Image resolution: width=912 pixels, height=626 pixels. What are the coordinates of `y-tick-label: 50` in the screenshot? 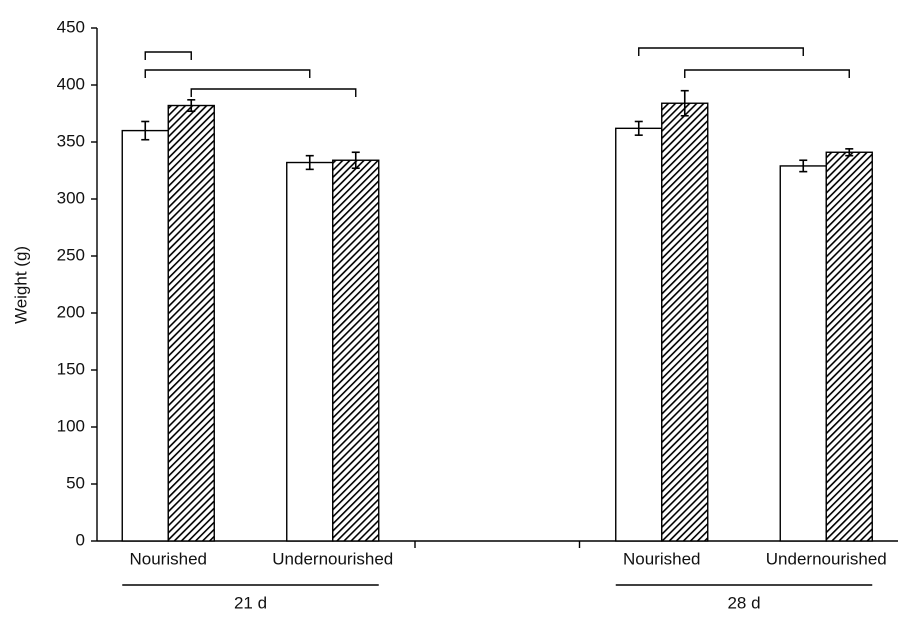 It's located at (75, 482).